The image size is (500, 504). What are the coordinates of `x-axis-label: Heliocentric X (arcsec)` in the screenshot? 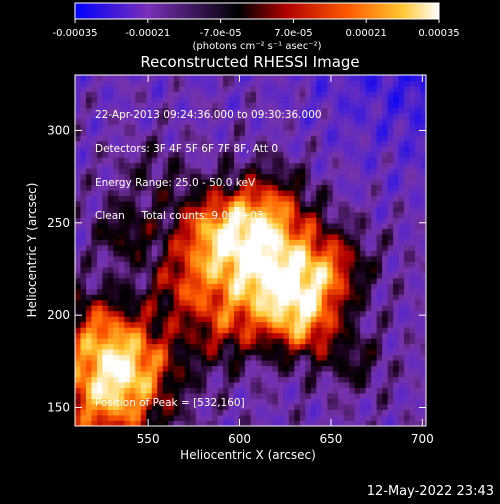 It's located at (248, 455).